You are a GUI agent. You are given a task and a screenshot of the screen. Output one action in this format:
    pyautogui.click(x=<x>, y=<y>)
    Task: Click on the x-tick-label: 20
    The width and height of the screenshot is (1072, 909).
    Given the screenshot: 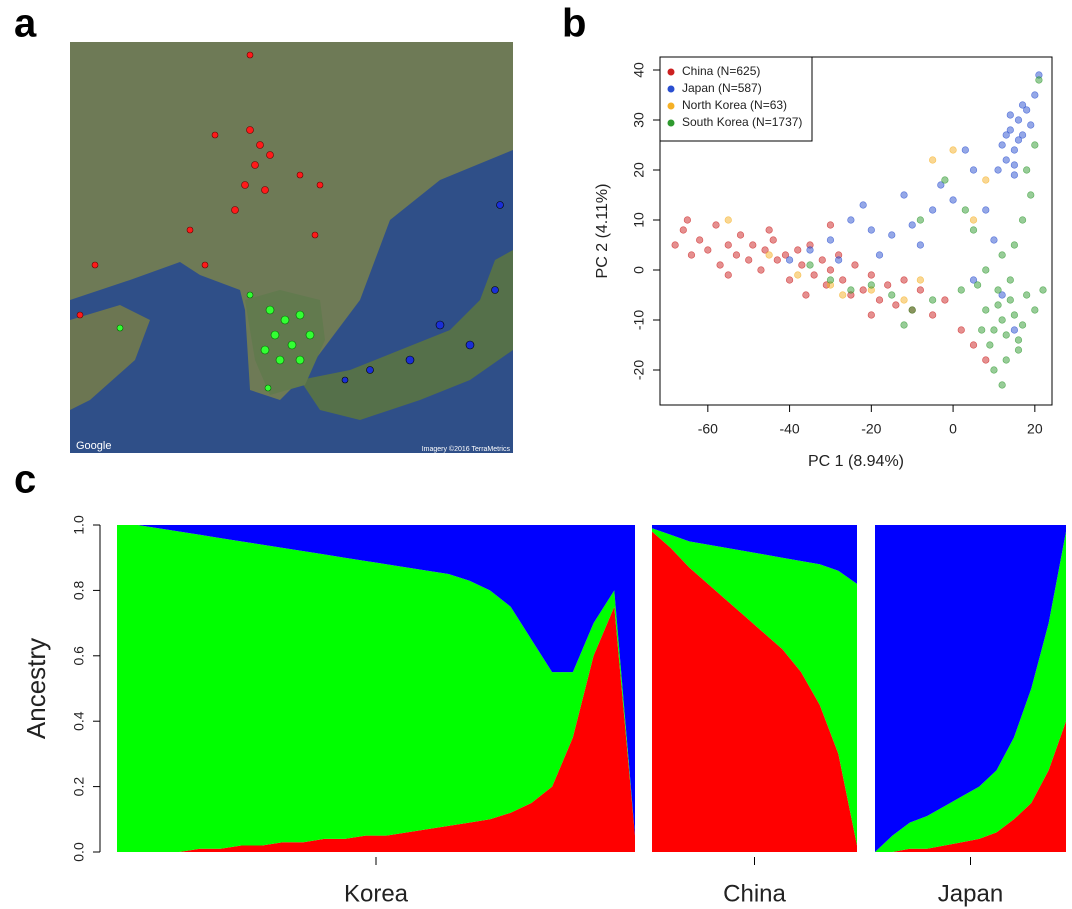 What is the action you would take?
    pyautogui.click(x=1035, y=429)
    